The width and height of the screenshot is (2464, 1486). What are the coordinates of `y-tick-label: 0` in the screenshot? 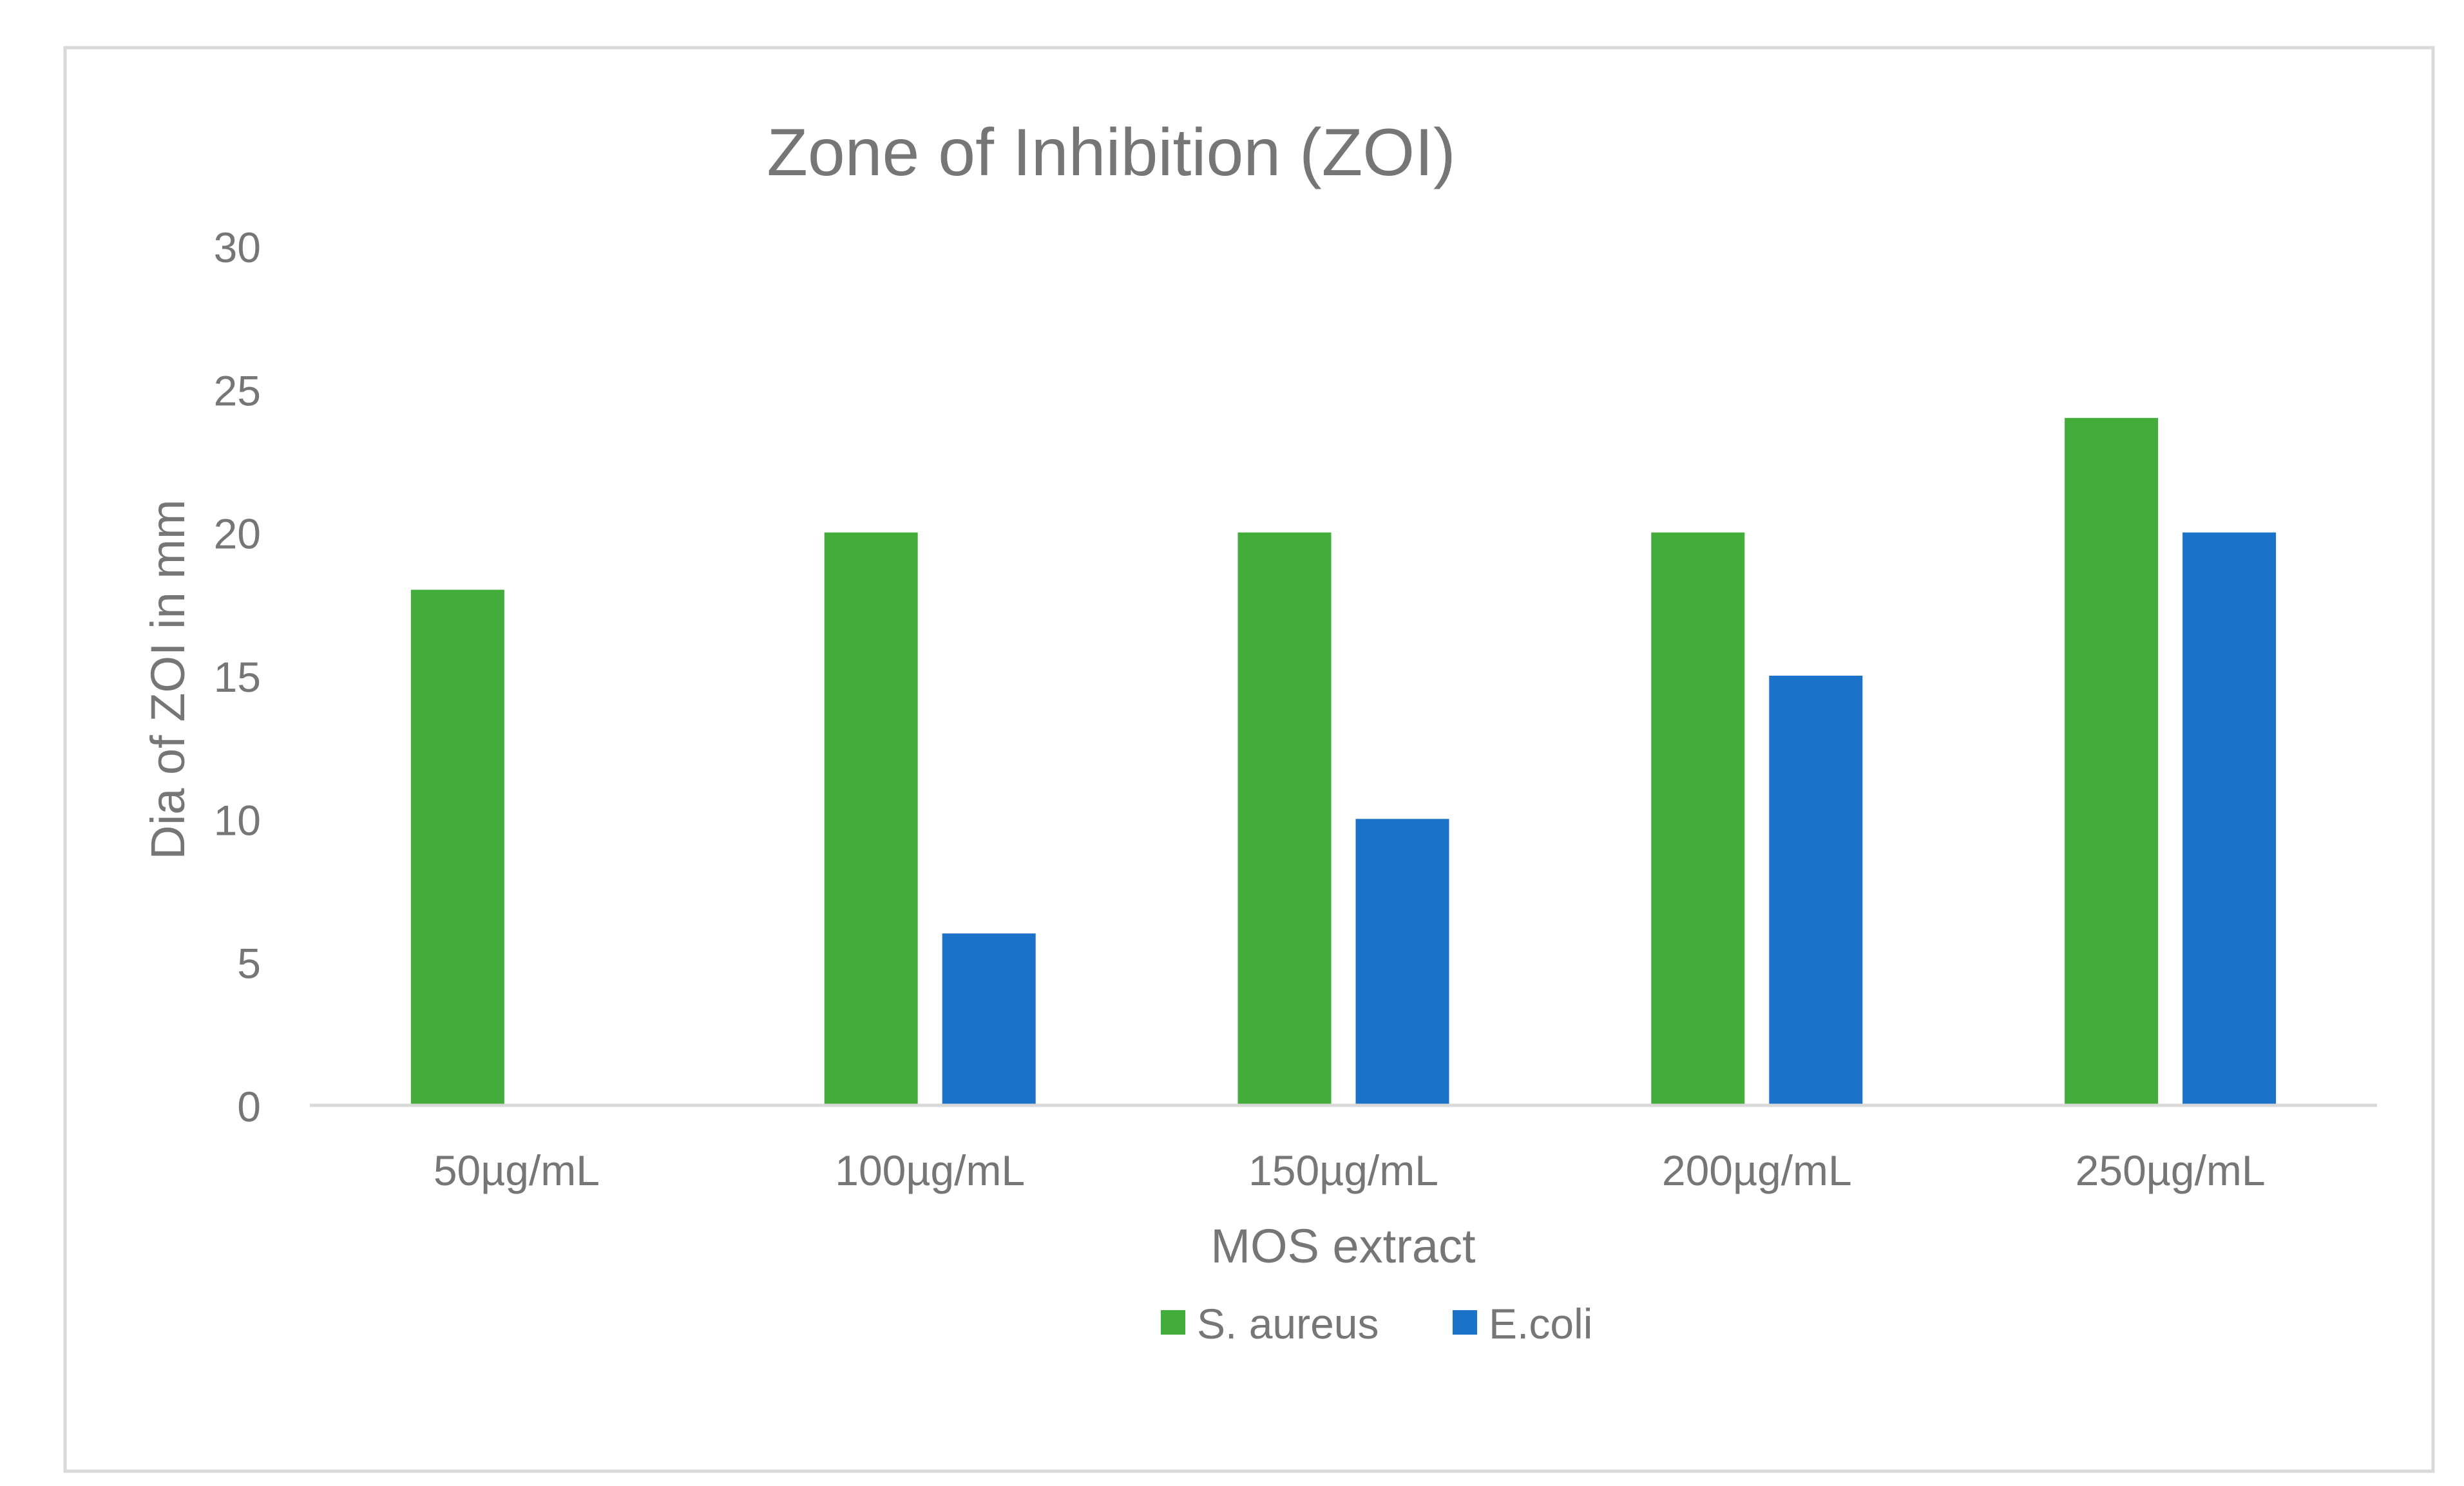 It's located at (249, 1106).